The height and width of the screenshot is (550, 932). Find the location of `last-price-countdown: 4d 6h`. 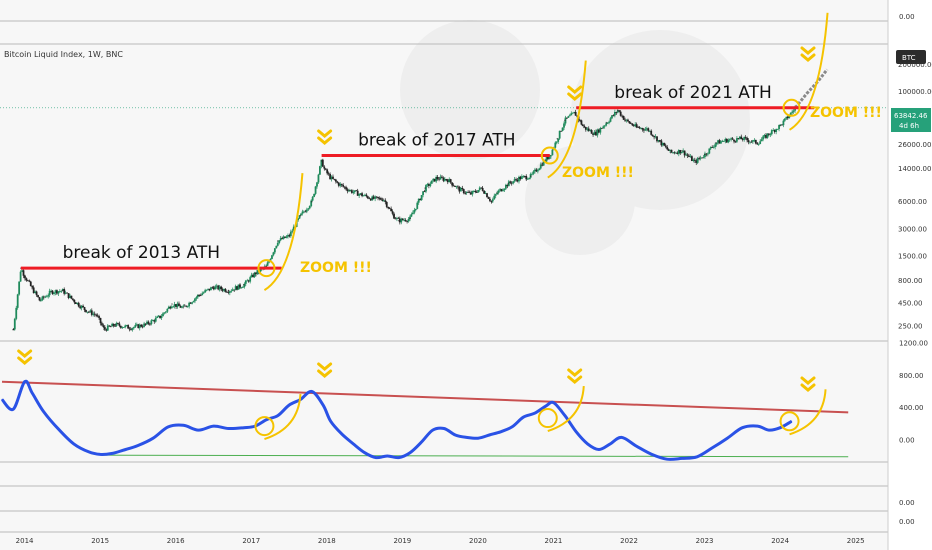

last-price-countdown: 4d 6h is located at coordinates (909, 126).